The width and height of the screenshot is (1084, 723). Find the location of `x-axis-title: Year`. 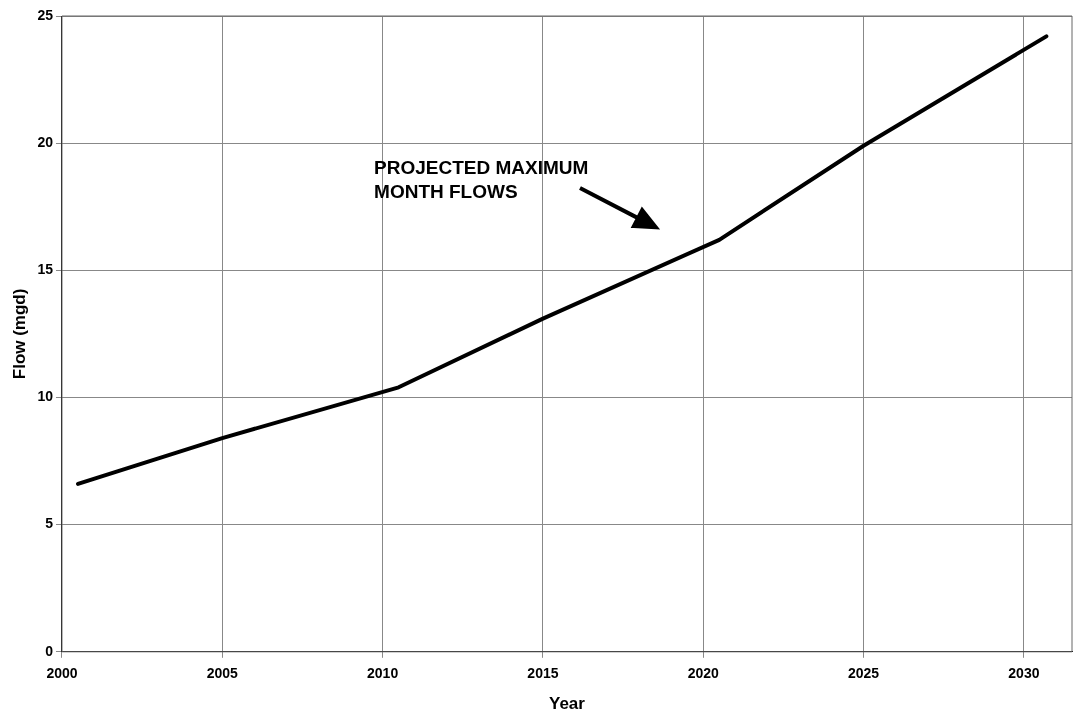

x-axis-title: Year is located at coordinates (567, 704).